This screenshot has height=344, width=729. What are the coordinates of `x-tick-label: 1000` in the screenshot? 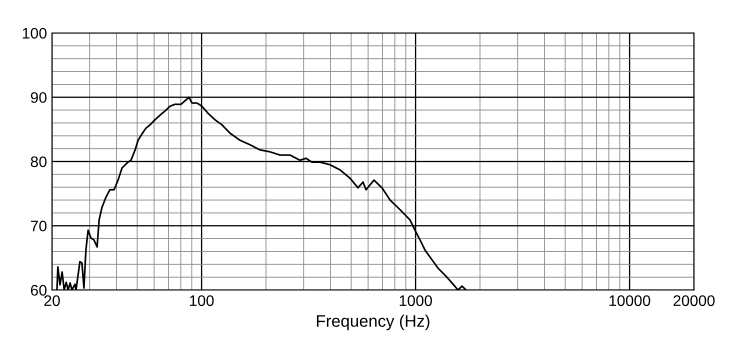 It's located at (416, 300).